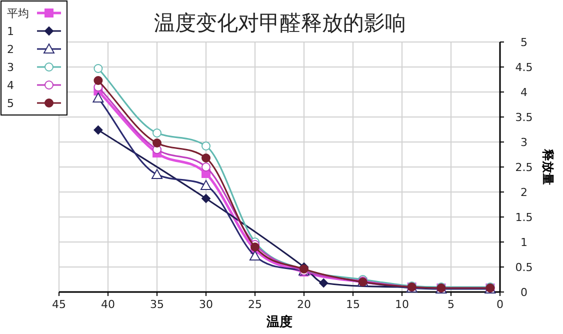  Describe the element at coordinates (279, 322) in the screenshot. I see `x-axis-title: 温度` at that location.